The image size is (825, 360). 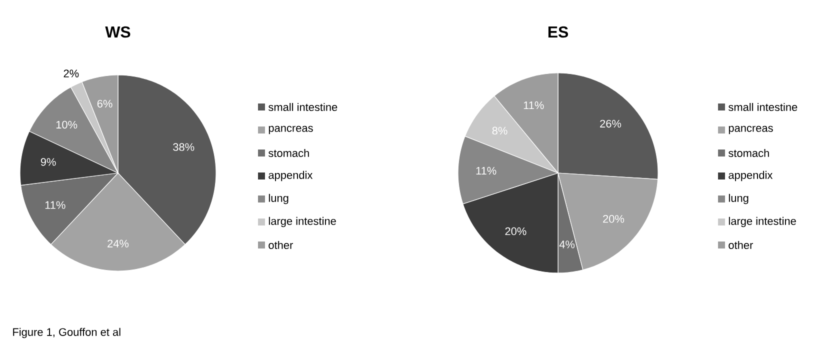 I want to click on chart-title: ES, so click(x=558, y=32).